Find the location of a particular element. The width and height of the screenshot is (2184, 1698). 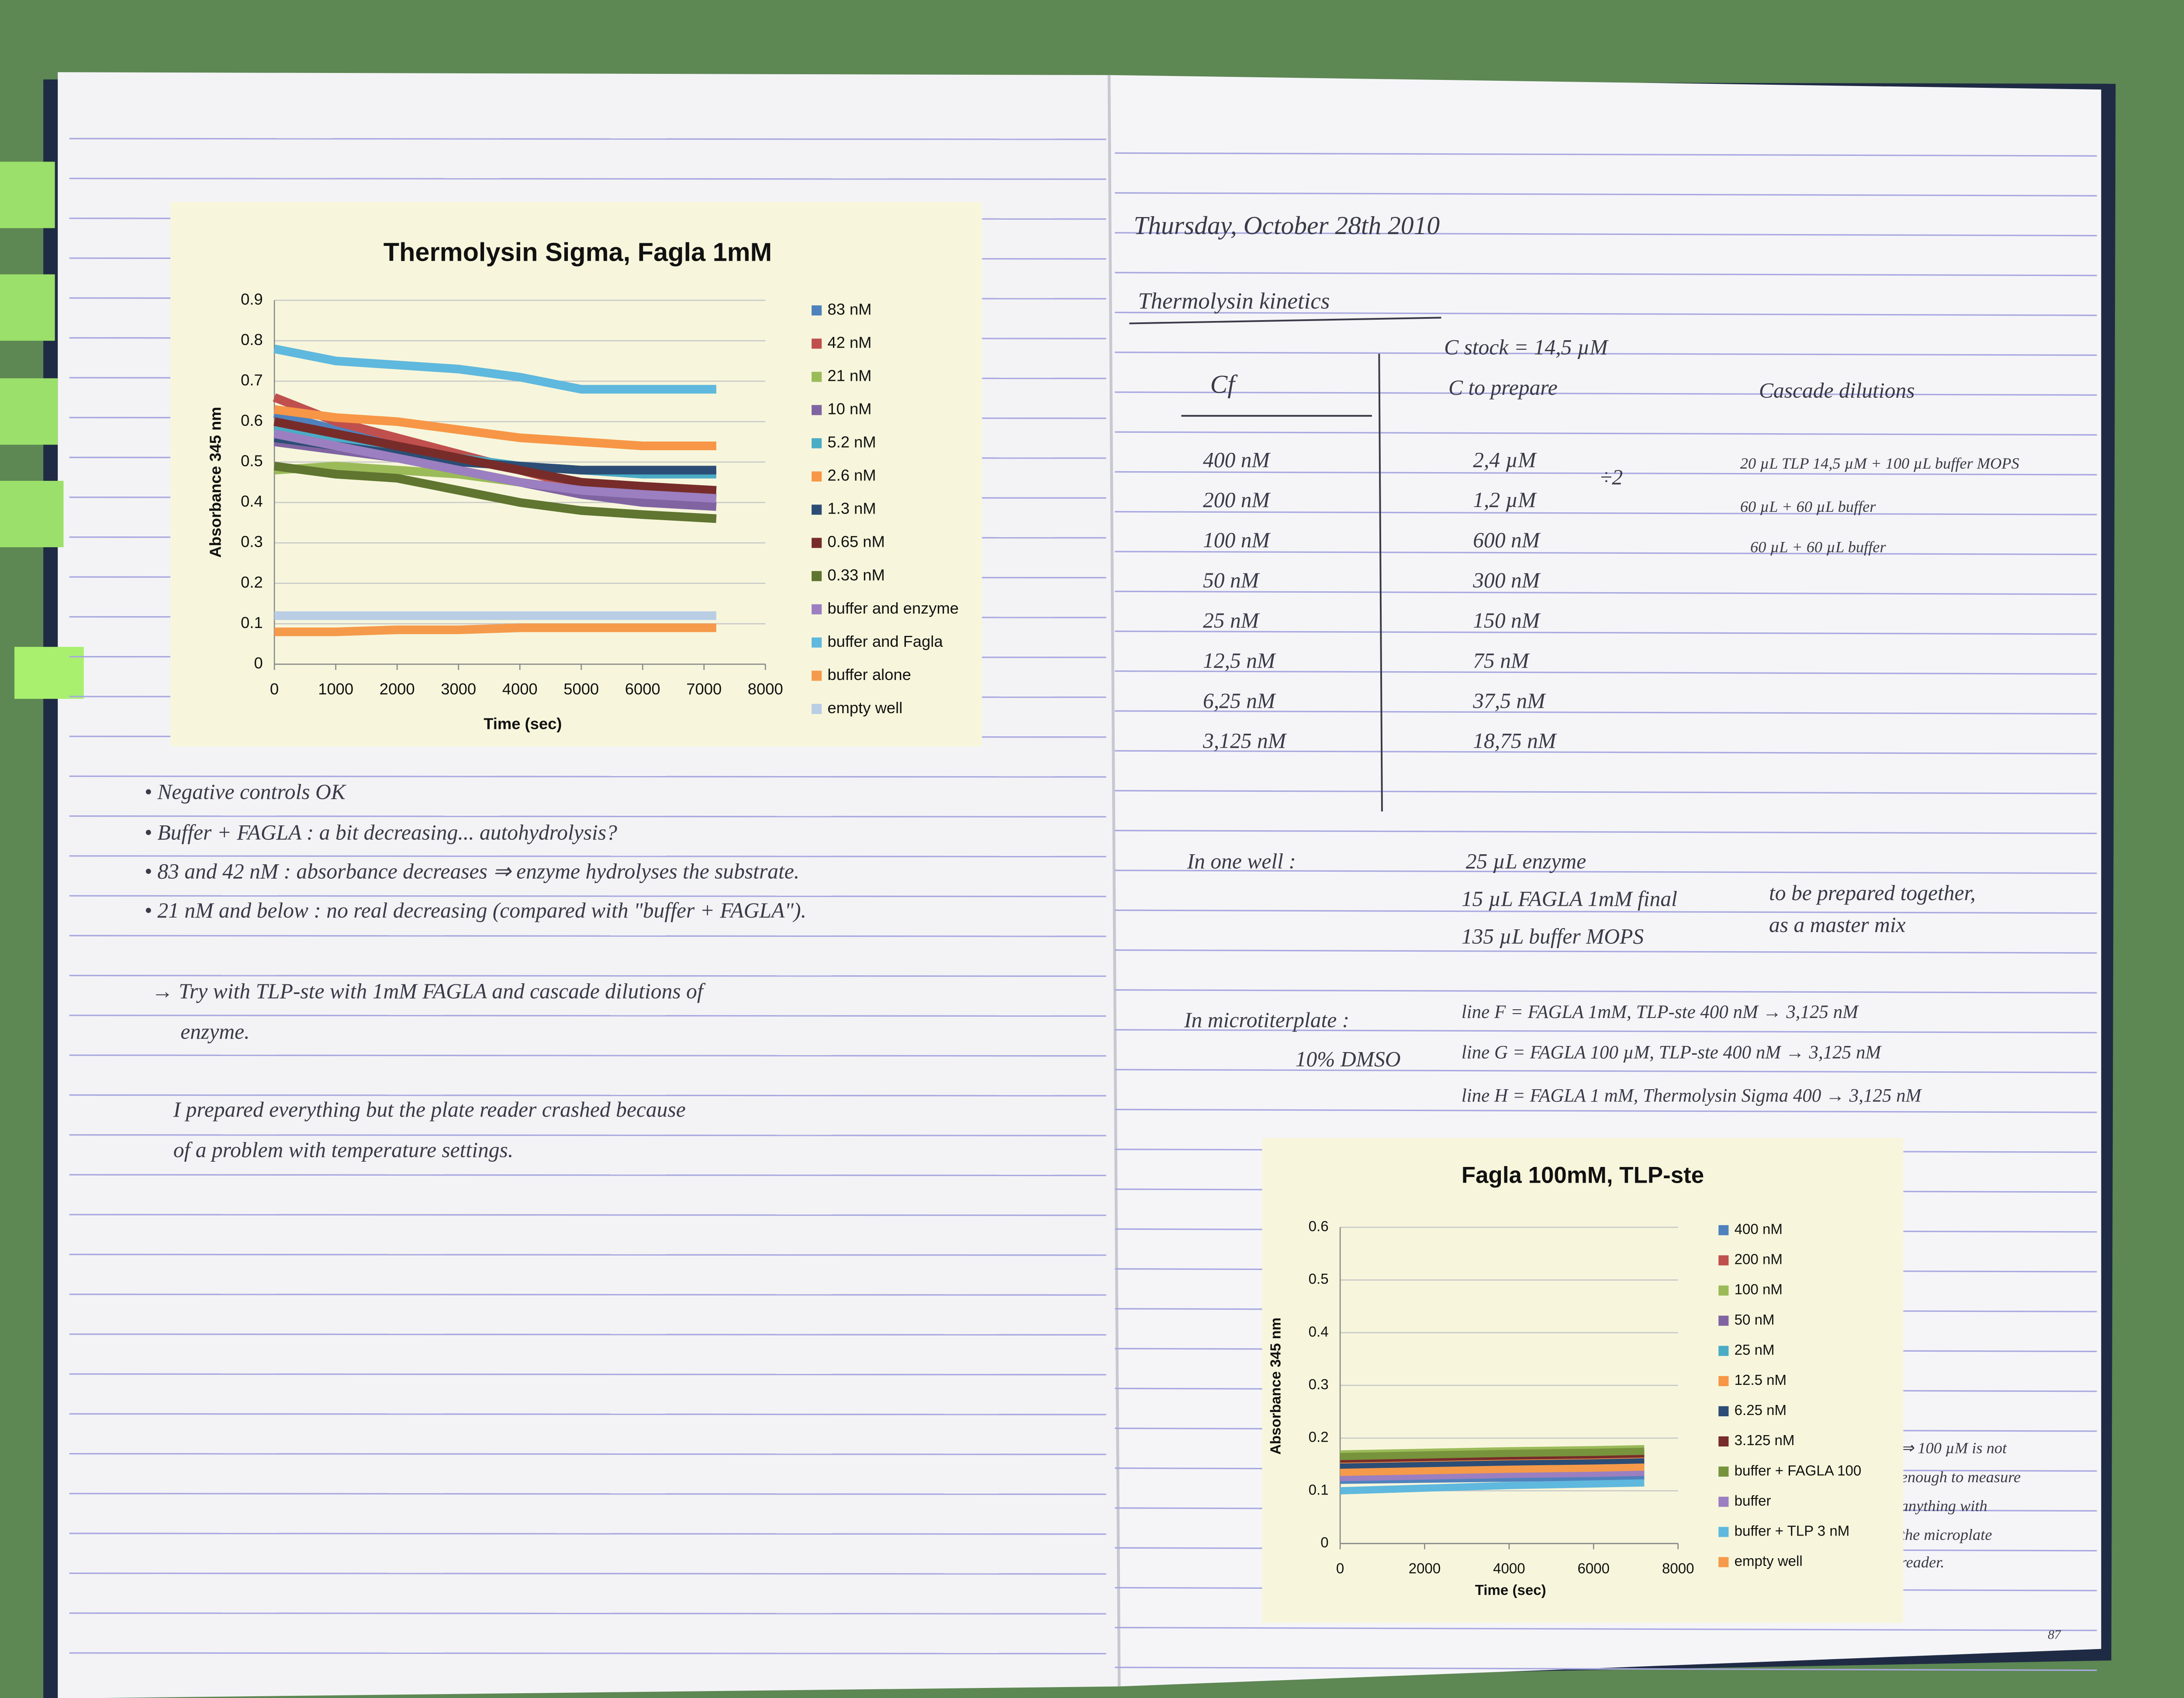

table-cell: 300 nM is located at coordinates (1506, 580).